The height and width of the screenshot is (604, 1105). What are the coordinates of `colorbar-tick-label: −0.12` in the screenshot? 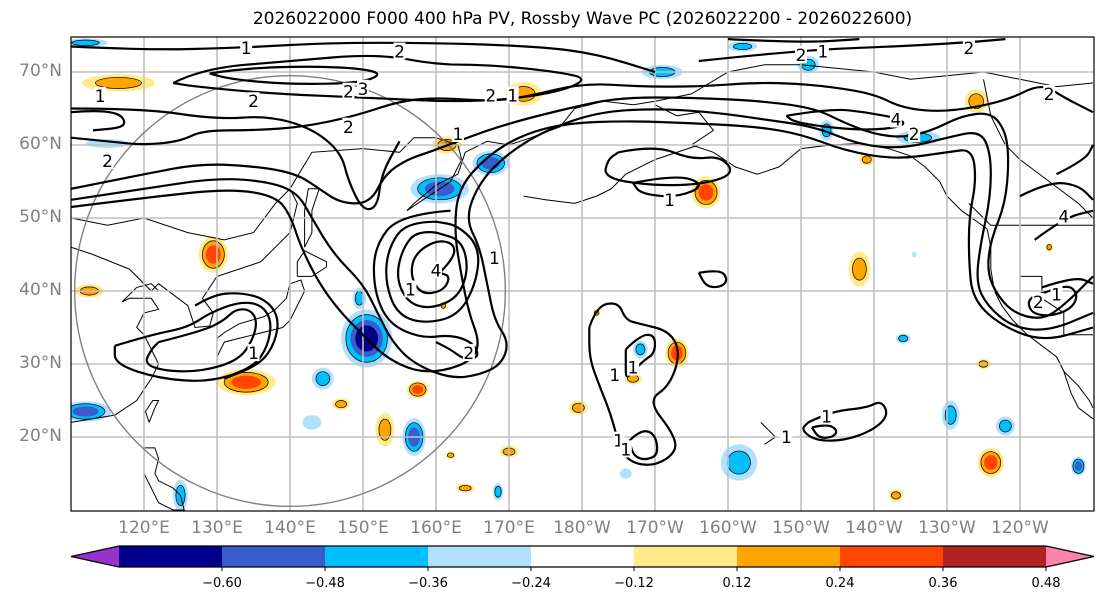 It's located at (634, 583).